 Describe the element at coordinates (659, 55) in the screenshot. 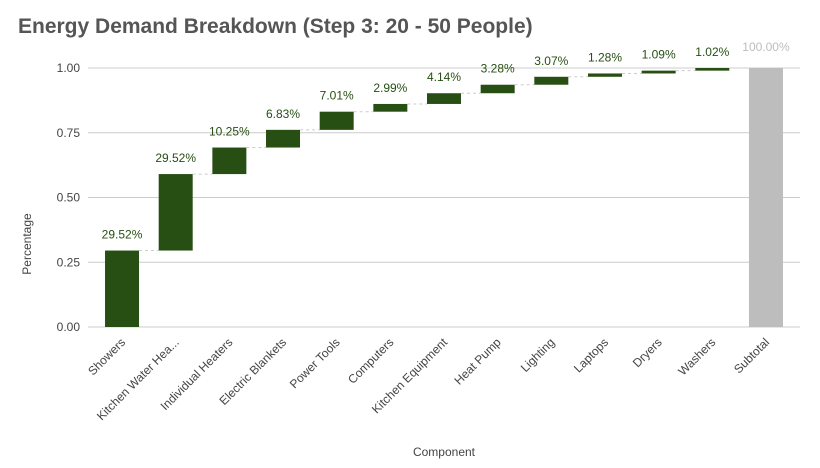

I see `value-label: 1.09%` at that location.